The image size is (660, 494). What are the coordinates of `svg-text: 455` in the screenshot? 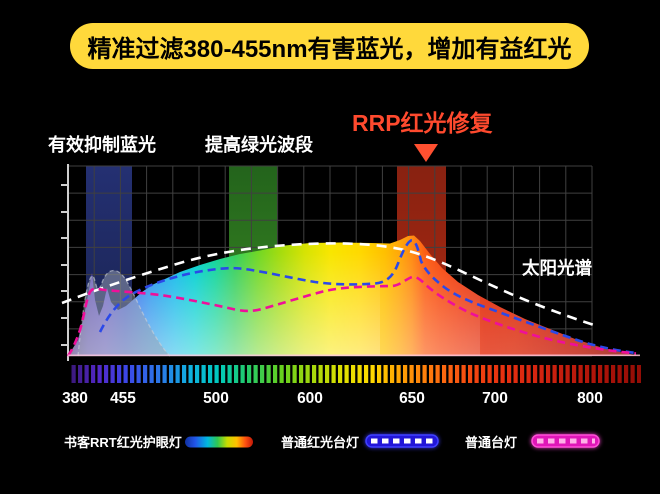 It's located at (123, 398).